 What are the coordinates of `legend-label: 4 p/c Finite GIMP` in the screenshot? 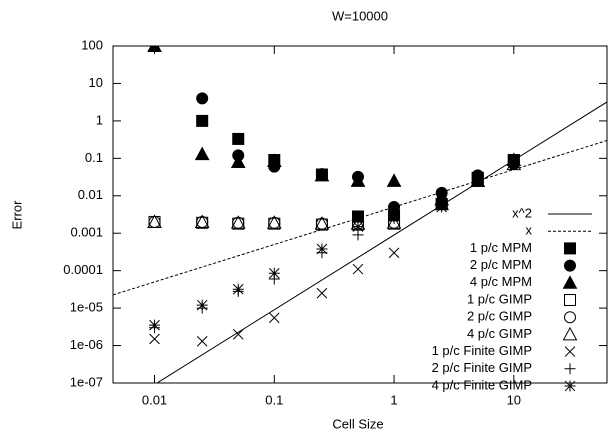 It's located at (482, 384).